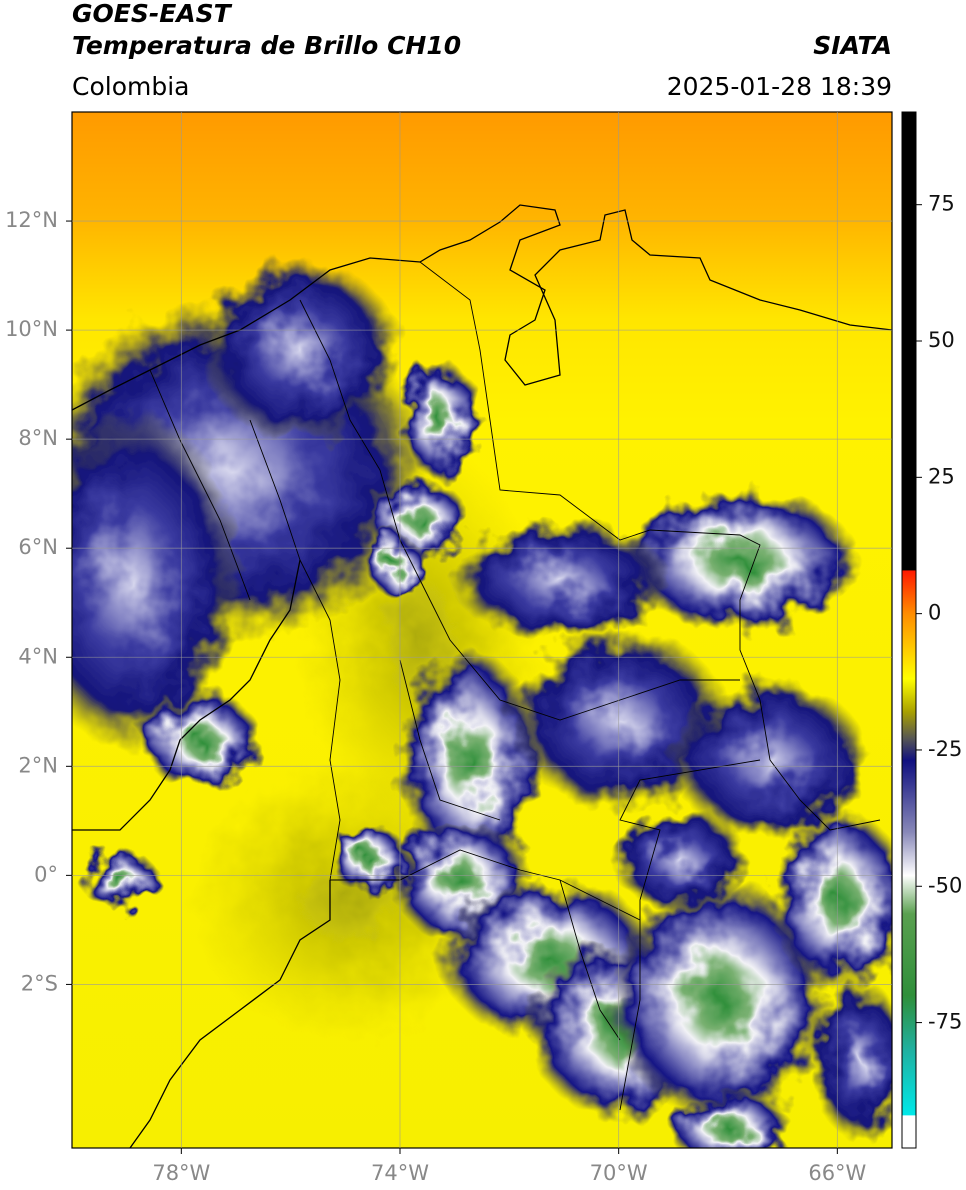 This screenshot has width=966, height=1190. What do you see at coordinates (945, 1022) in the screenshot?
I see `colorbar-tick-label: -75` at bounding box center [945, 1022].